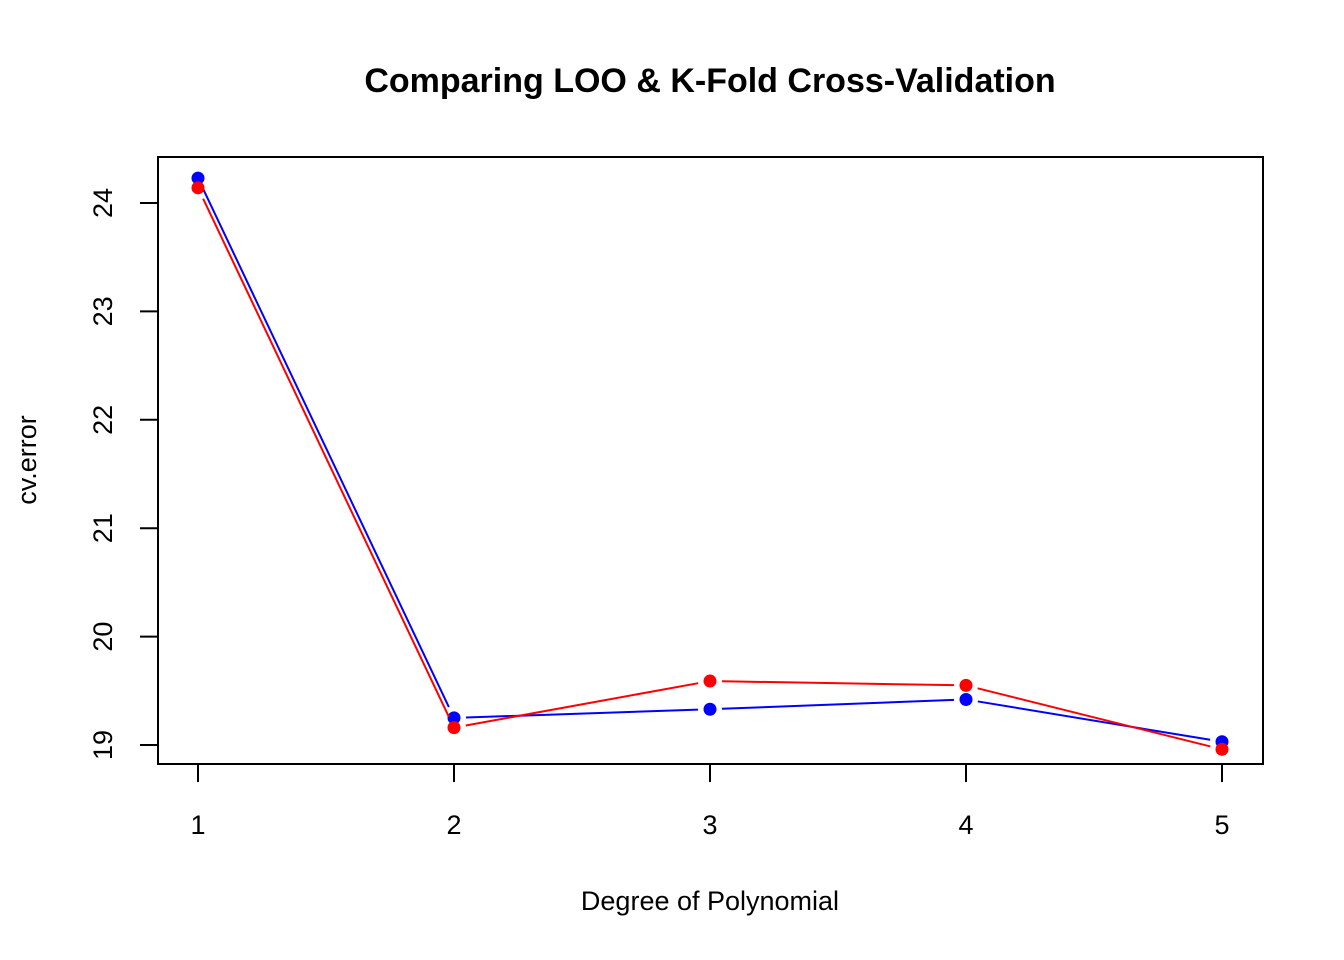  What do you see at coordinates (103, 745) in the screenshot?
I see `y-tick-label: 19` at bounding box center [103, 745].